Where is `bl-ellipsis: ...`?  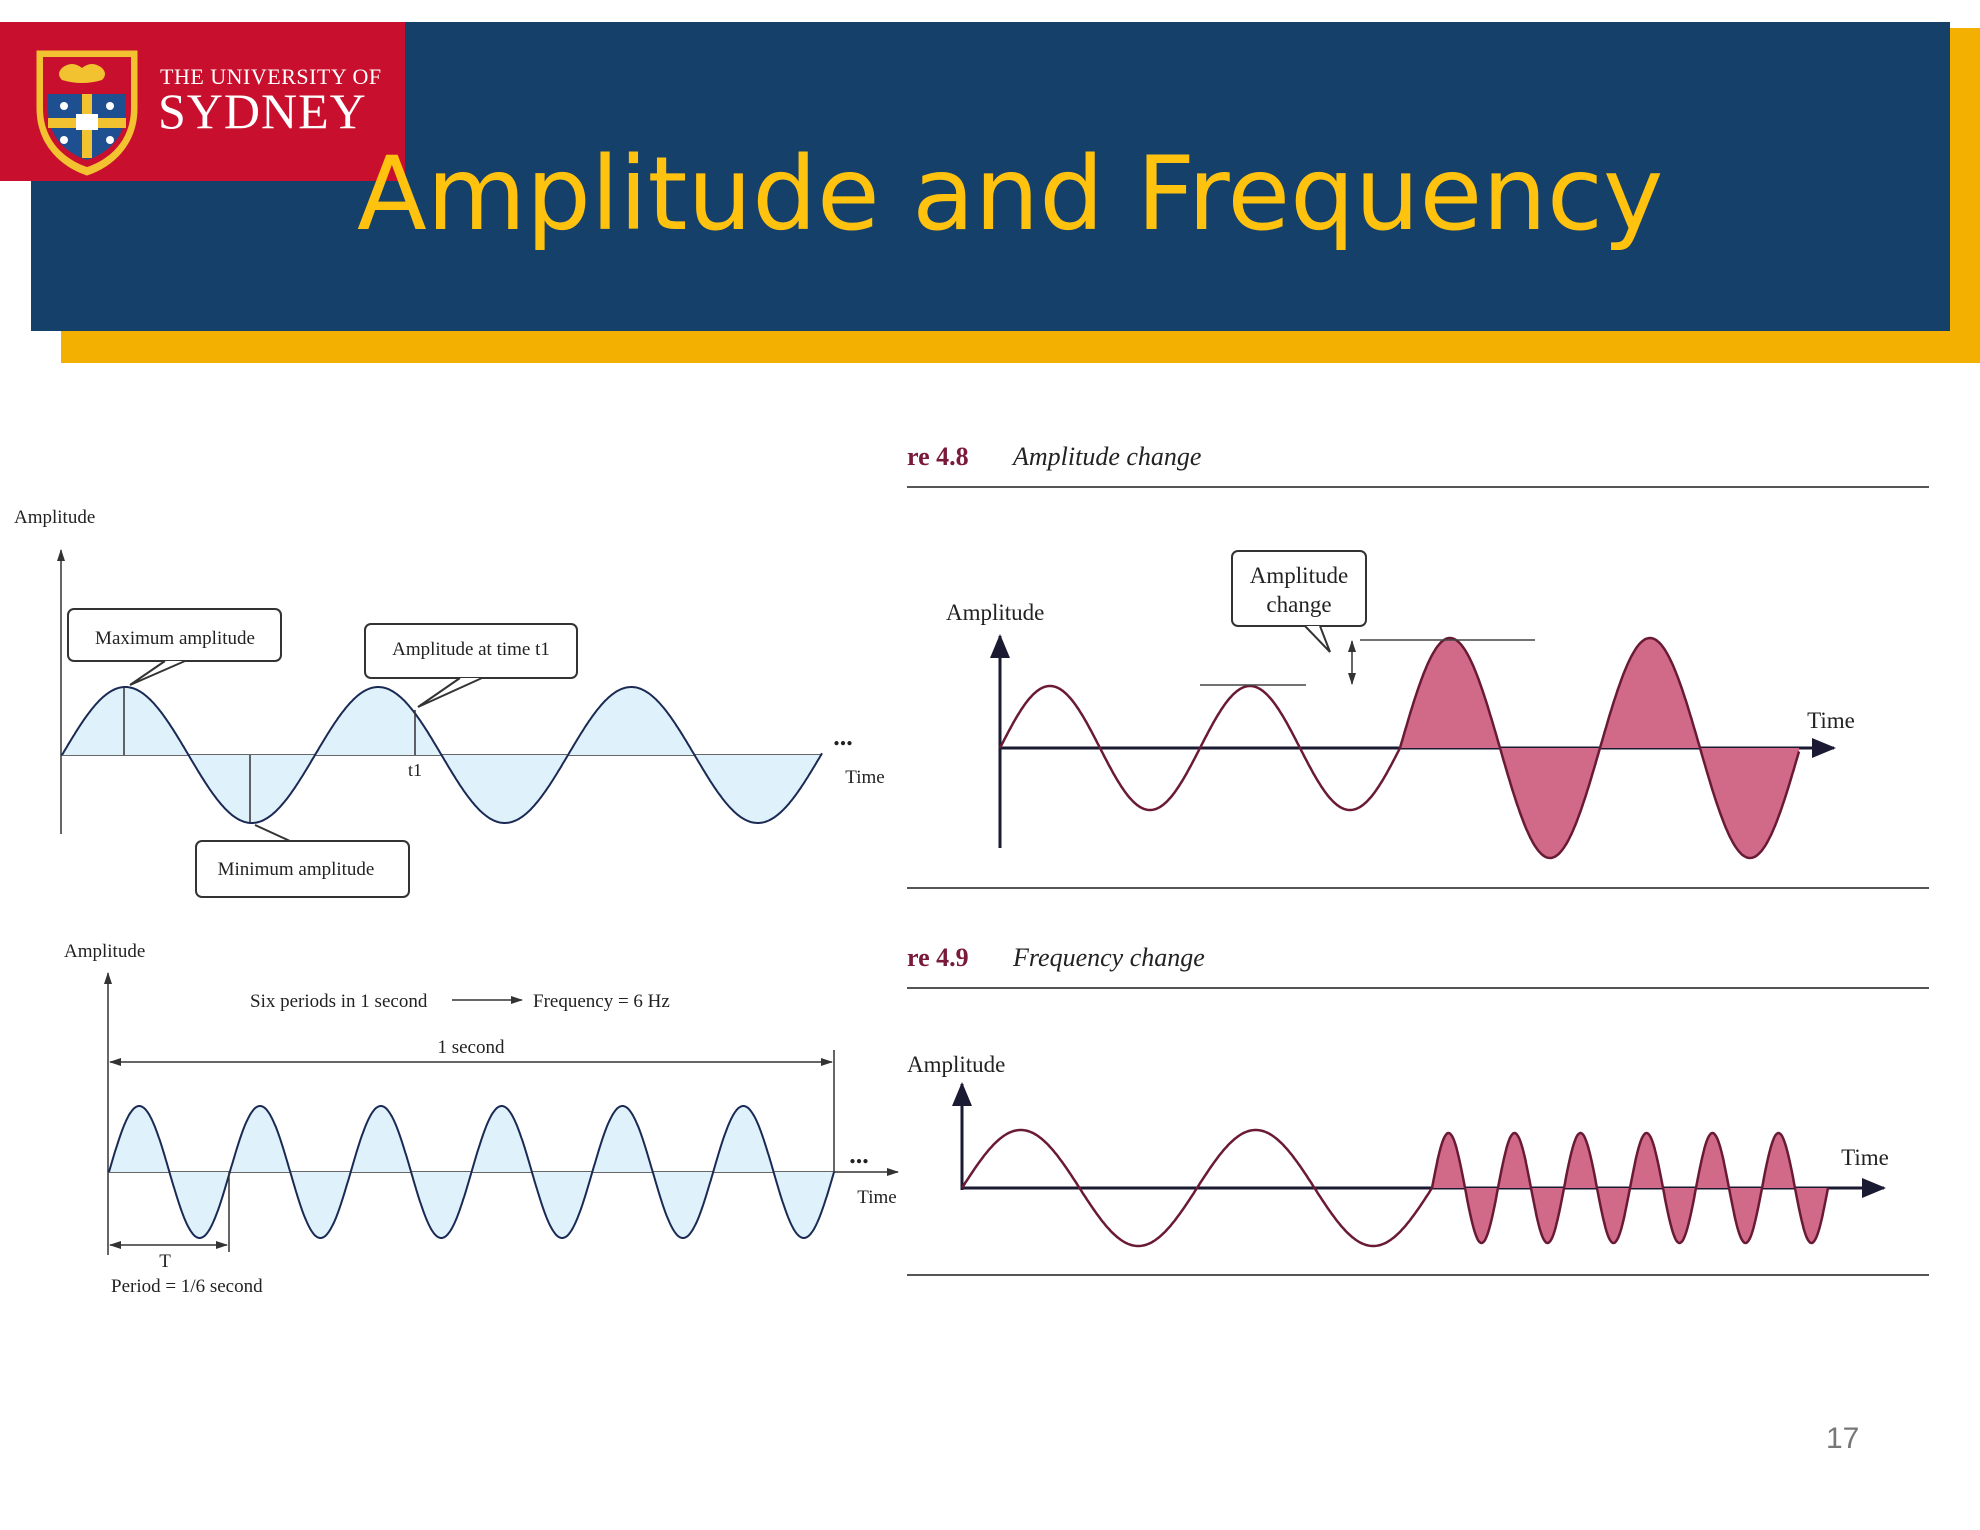
bl-ellipsis: ... is located at coordinates (859, 1154).